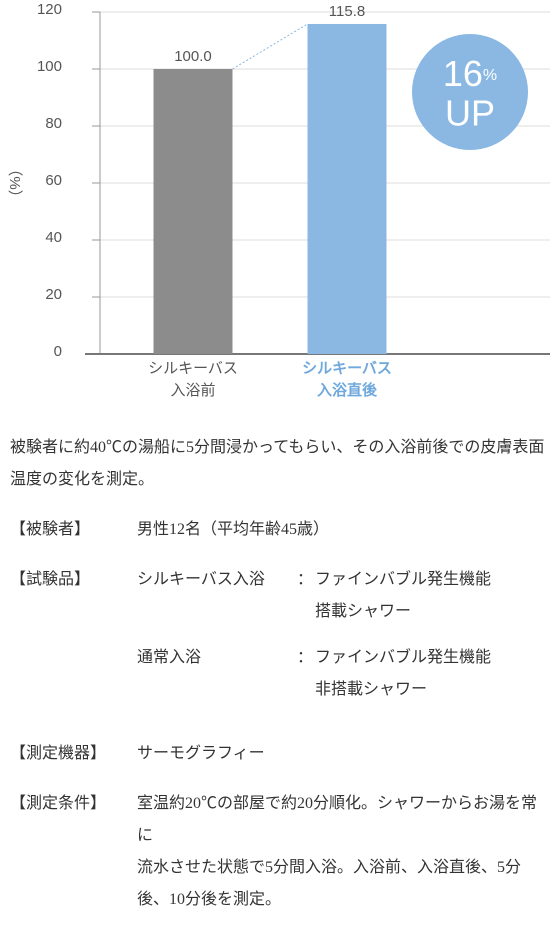 Image resolution: width=550 pixels, height=934 pixels. I want to click on item-desc: ファインバブル発生機能 非搭載シャワー, so click(403, 673).